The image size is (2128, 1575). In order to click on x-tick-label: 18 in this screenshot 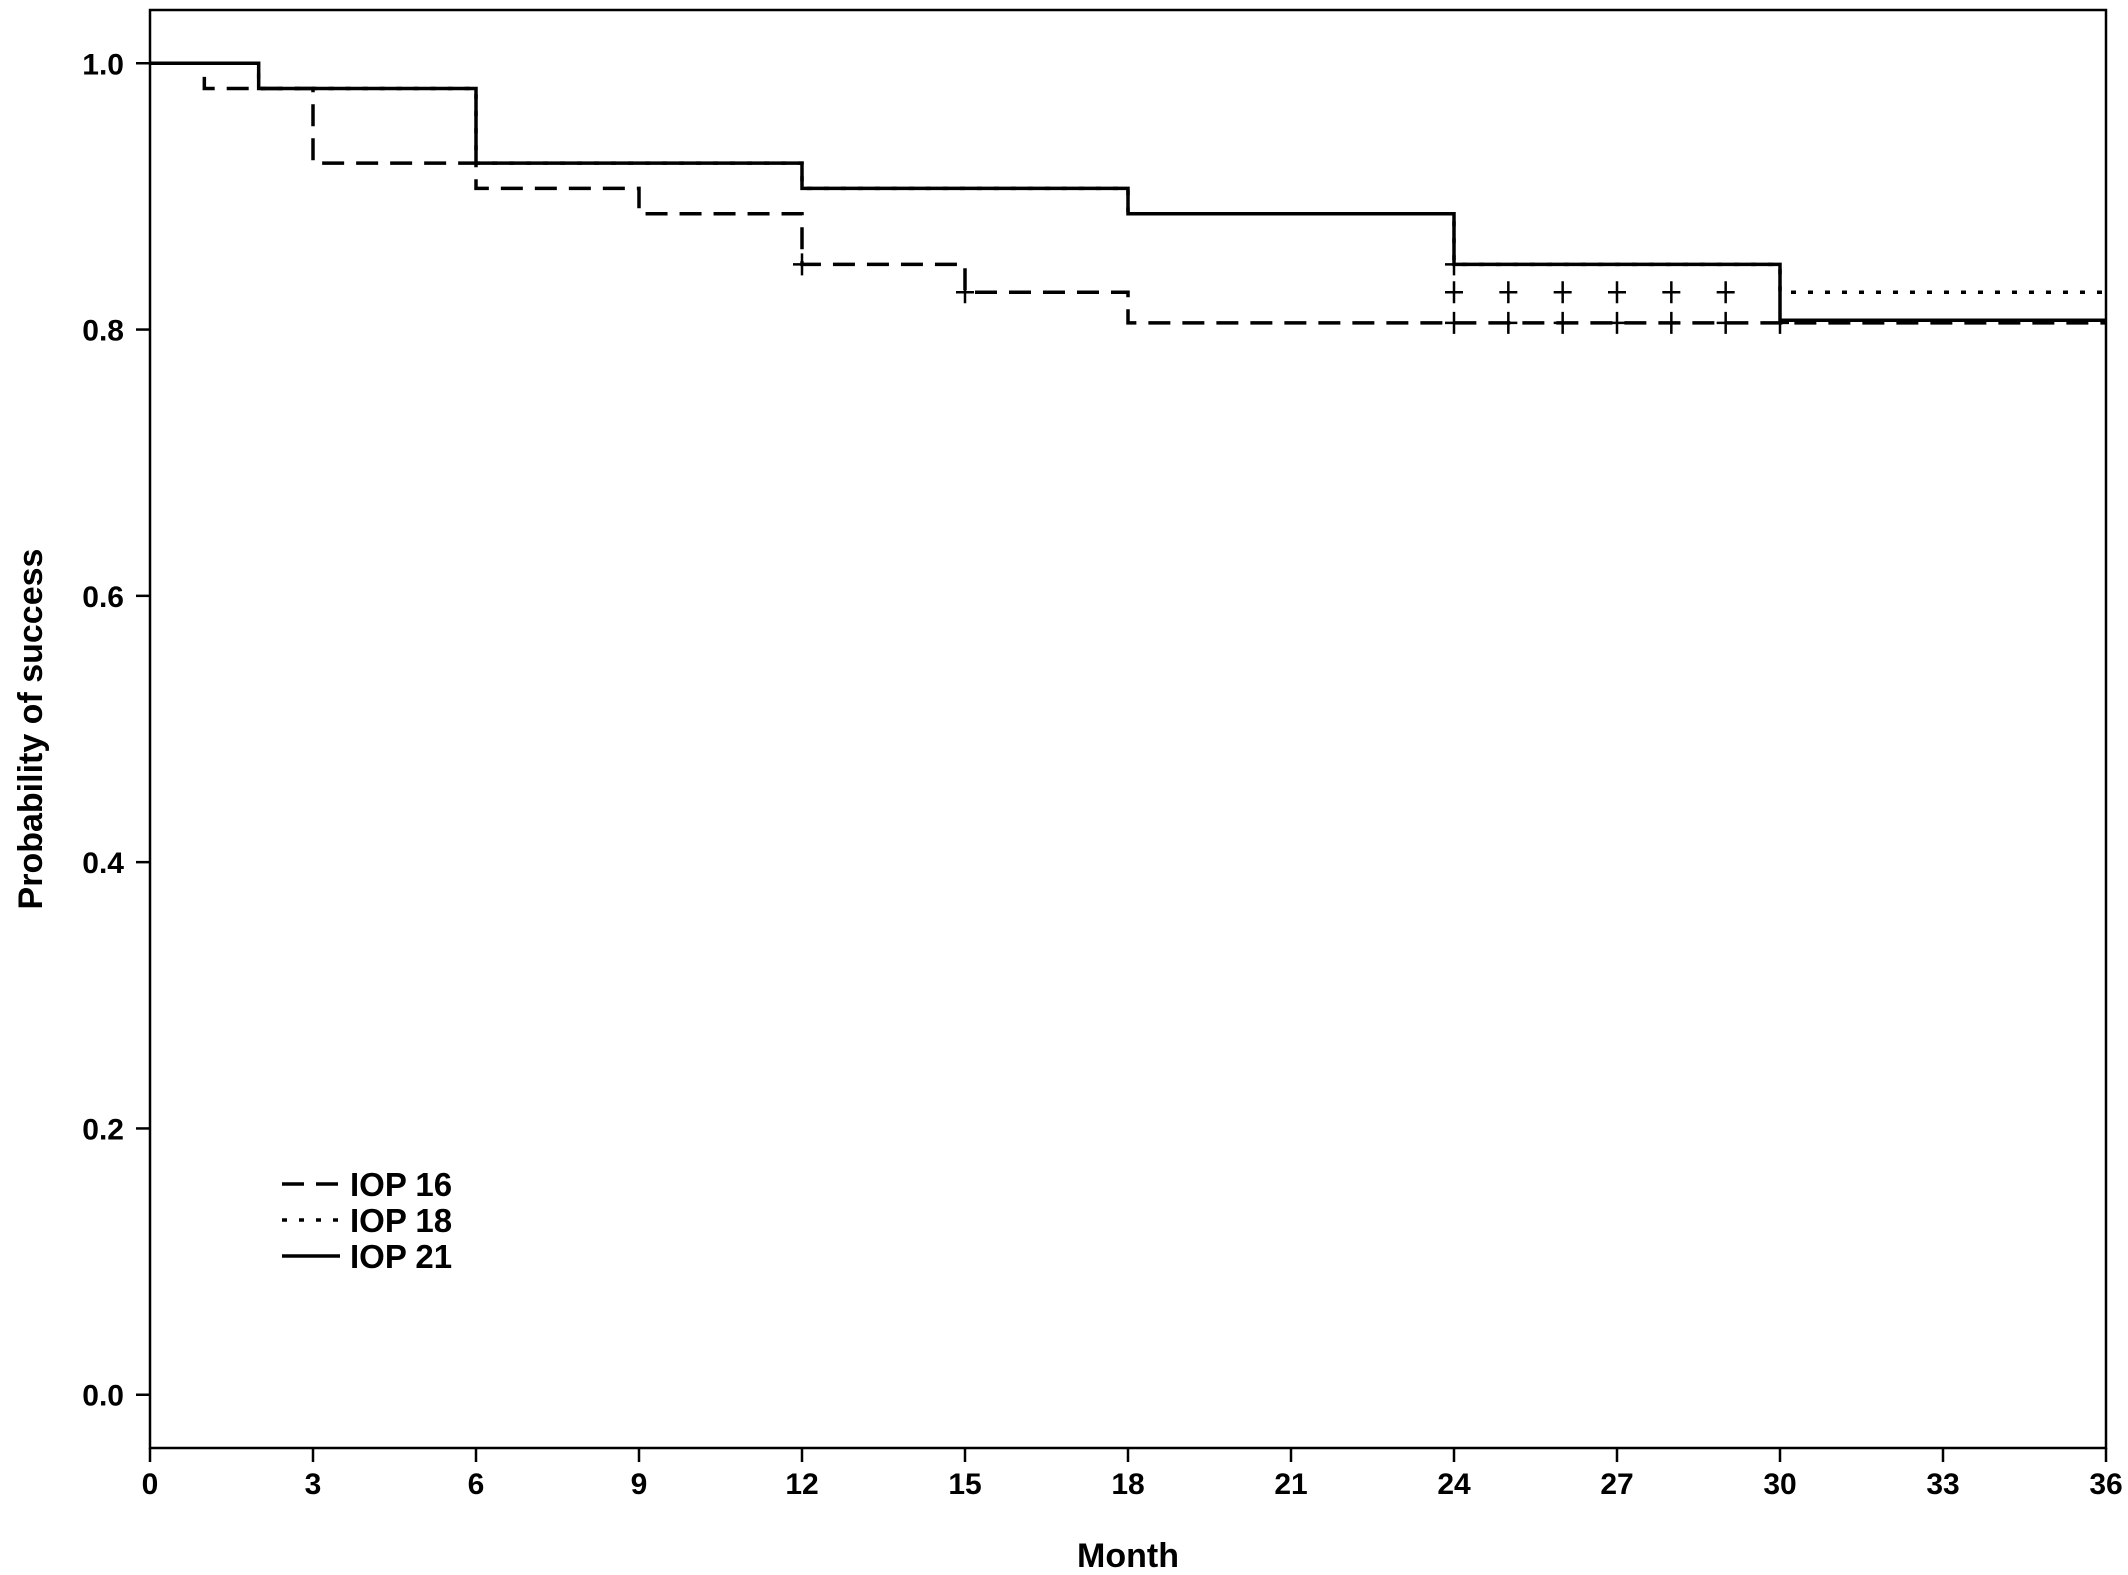, I will do `click(1127, 1484)`.